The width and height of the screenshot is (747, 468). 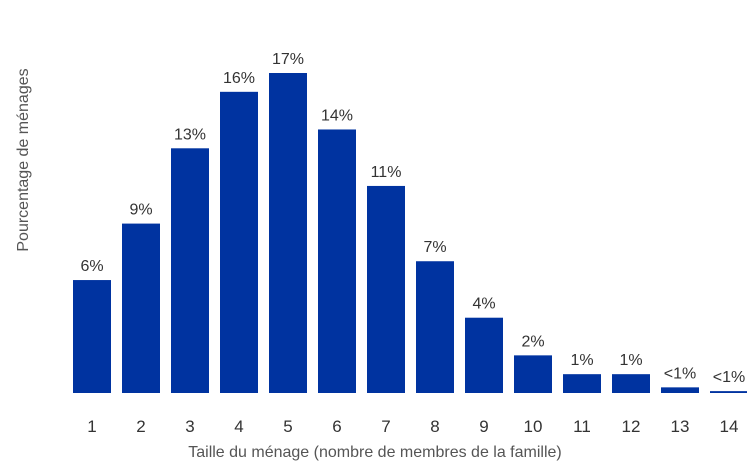 I want to click on x-tick-6: 6, so click(x=336, y=426).